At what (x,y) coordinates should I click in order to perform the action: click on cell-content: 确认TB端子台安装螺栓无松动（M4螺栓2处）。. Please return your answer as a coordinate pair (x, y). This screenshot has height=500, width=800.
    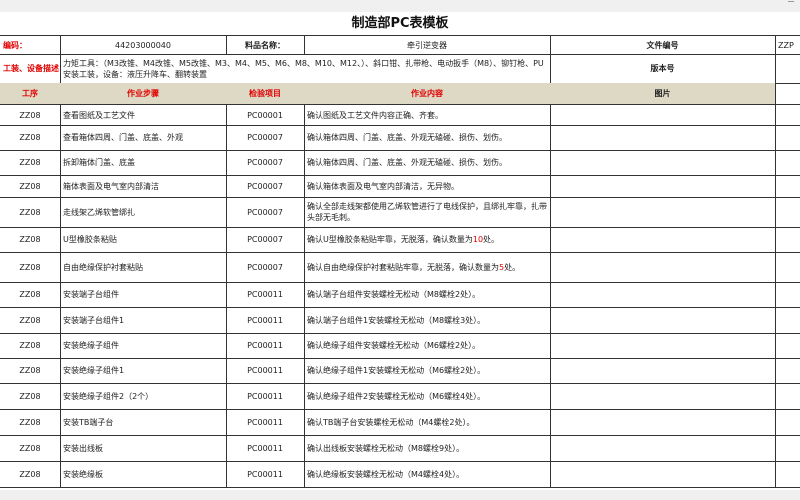
    Looking at the image, I should click on (427, 422).